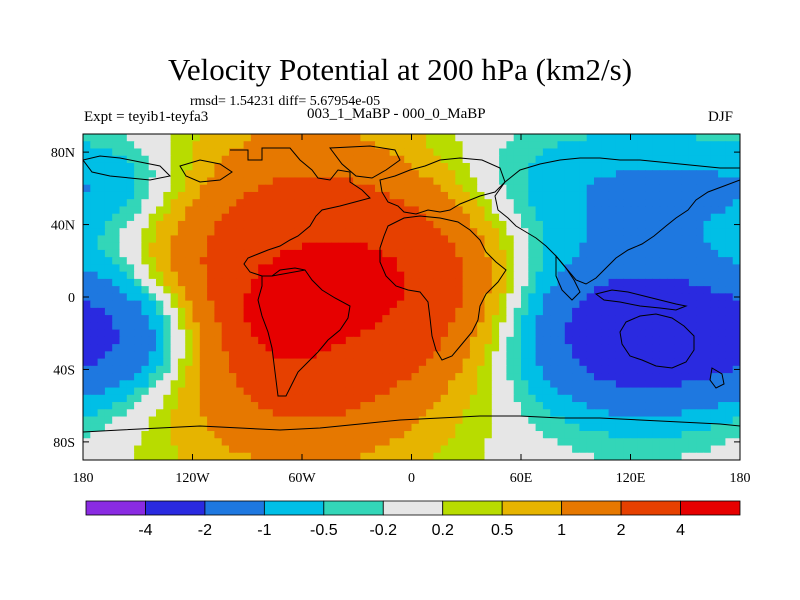 The width and height of the screenshot is (800, 600). Describe the element at coordinates (304, 333) in the screenshot. I see `coastline-south-america` at that location.